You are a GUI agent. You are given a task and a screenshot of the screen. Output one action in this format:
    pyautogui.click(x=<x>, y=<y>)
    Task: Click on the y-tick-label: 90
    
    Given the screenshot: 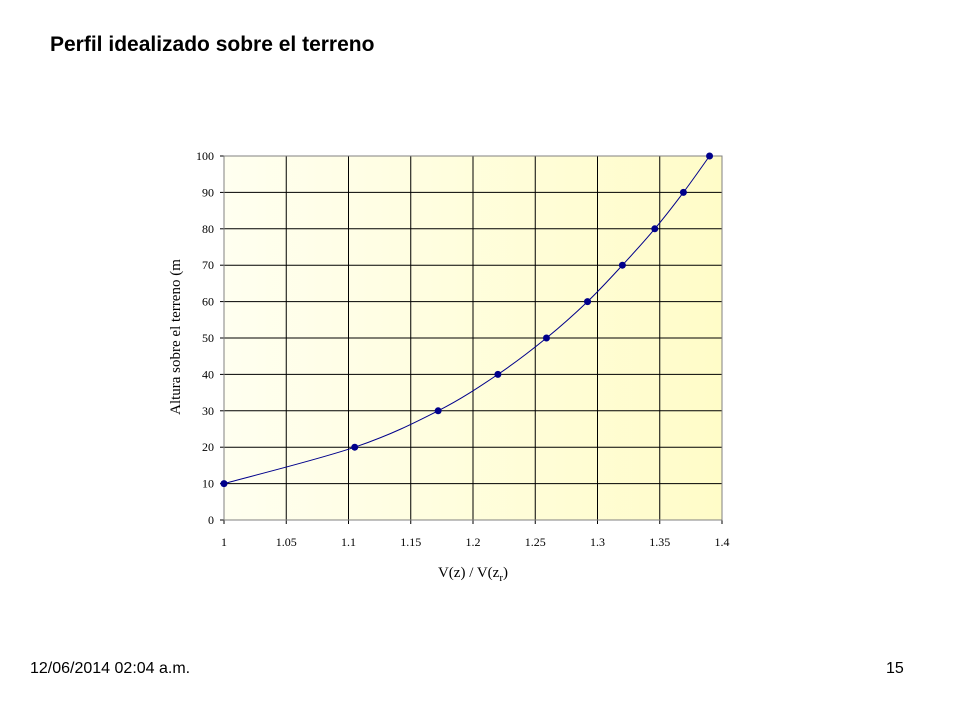 What is the action you would take?
    pyautogui.click(x=208, y=192)
    